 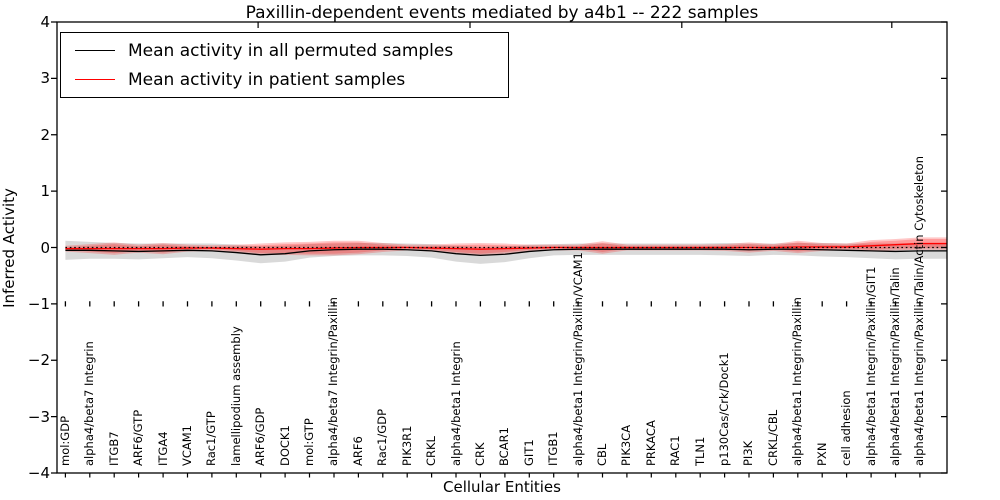 What do you see at coordinates (95, 50) in the screenshot?
I see `permuted-line-swatch` at bounding box center [95, 50].